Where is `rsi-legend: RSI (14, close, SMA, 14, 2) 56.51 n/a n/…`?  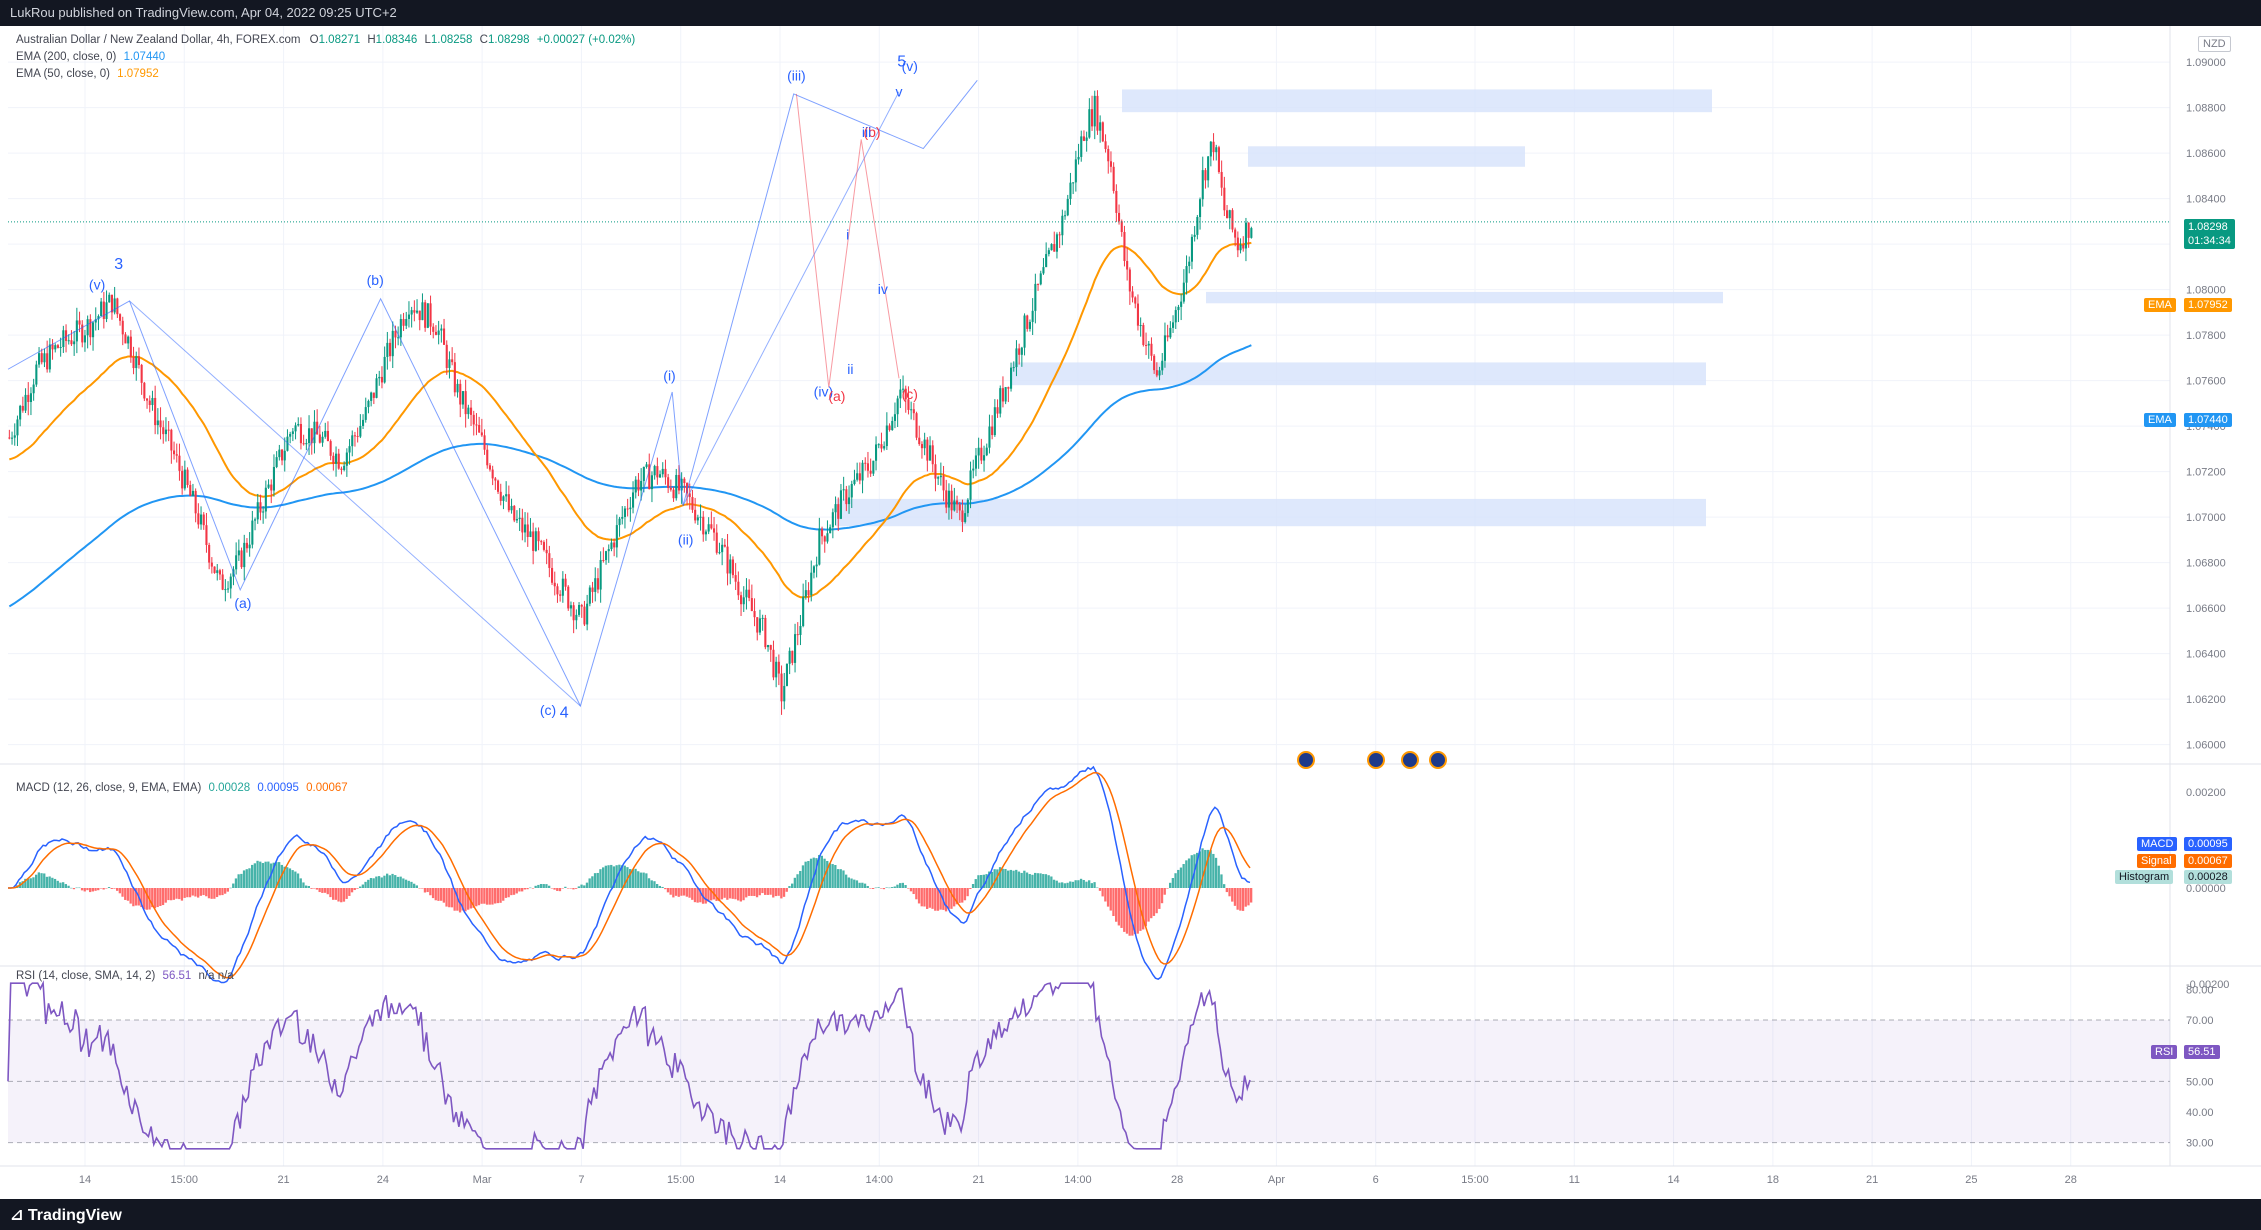
rsi-legend: RSI (14, close, SMA, 14, 2) 56.51 n/a n/… is located at coordinates (125, 976).